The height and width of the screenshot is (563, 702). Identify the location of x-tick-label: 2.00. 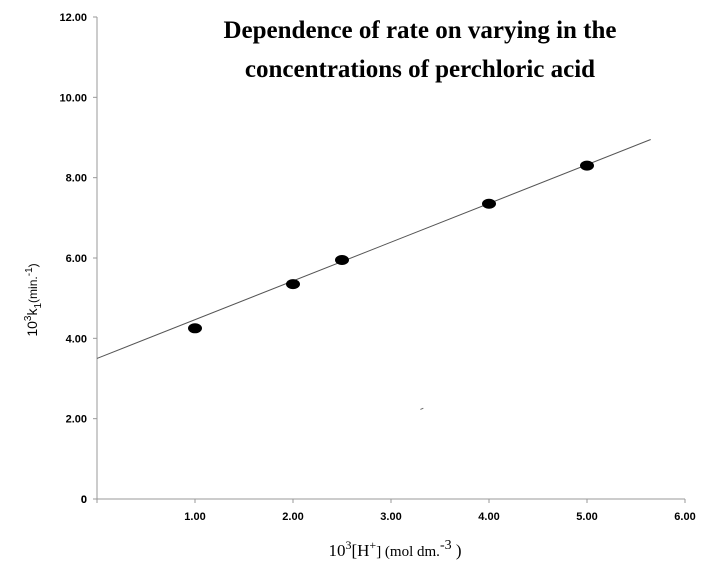
(292, 517).